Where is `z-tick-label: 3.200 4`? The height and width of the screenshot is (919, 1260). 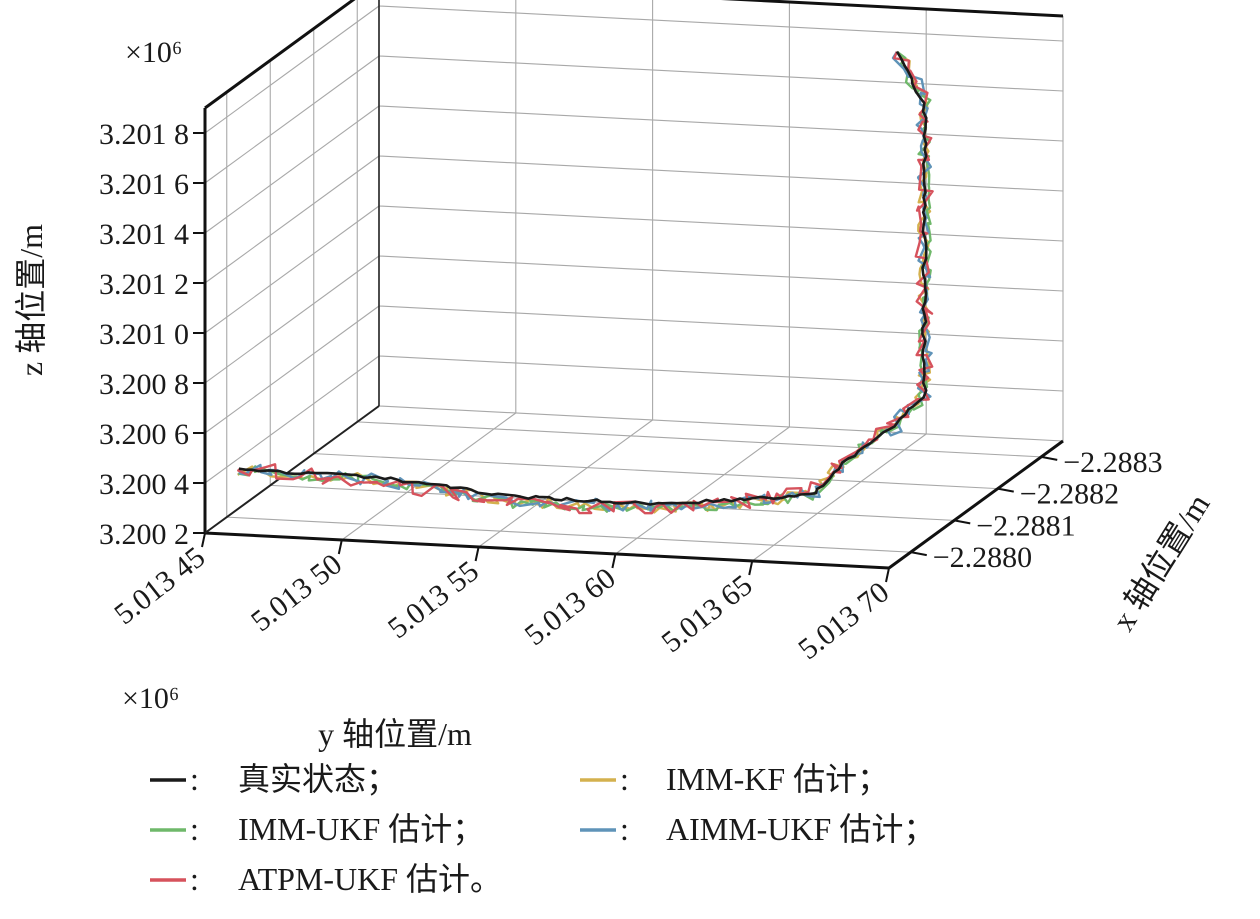 z-tick-label: 3.200 4 is located at coordinates (144, 484).